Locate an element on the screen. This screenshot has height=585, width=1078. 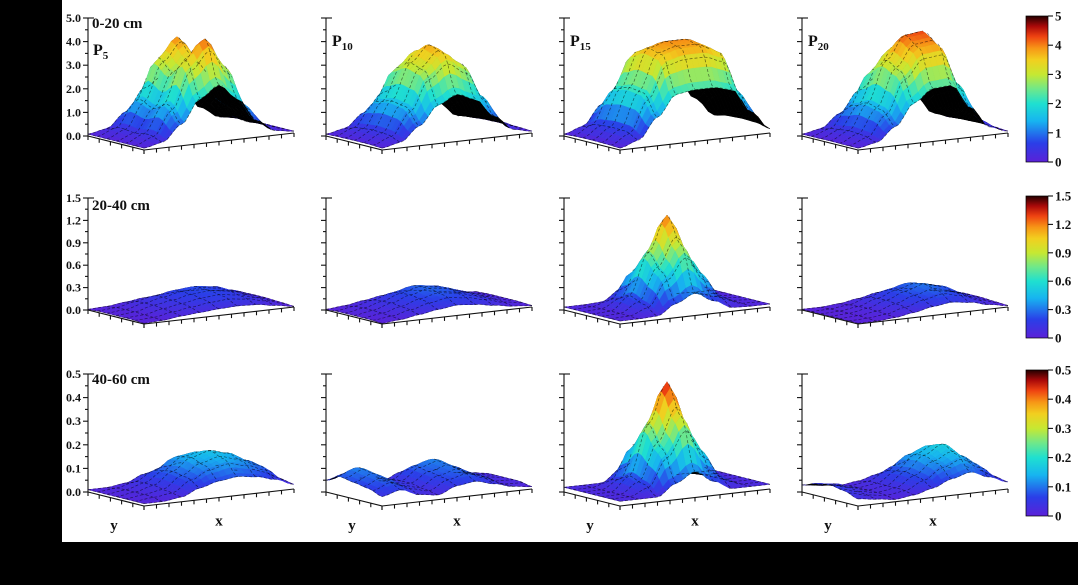
svg-text: 5 is located at coordinates (1058, 16).